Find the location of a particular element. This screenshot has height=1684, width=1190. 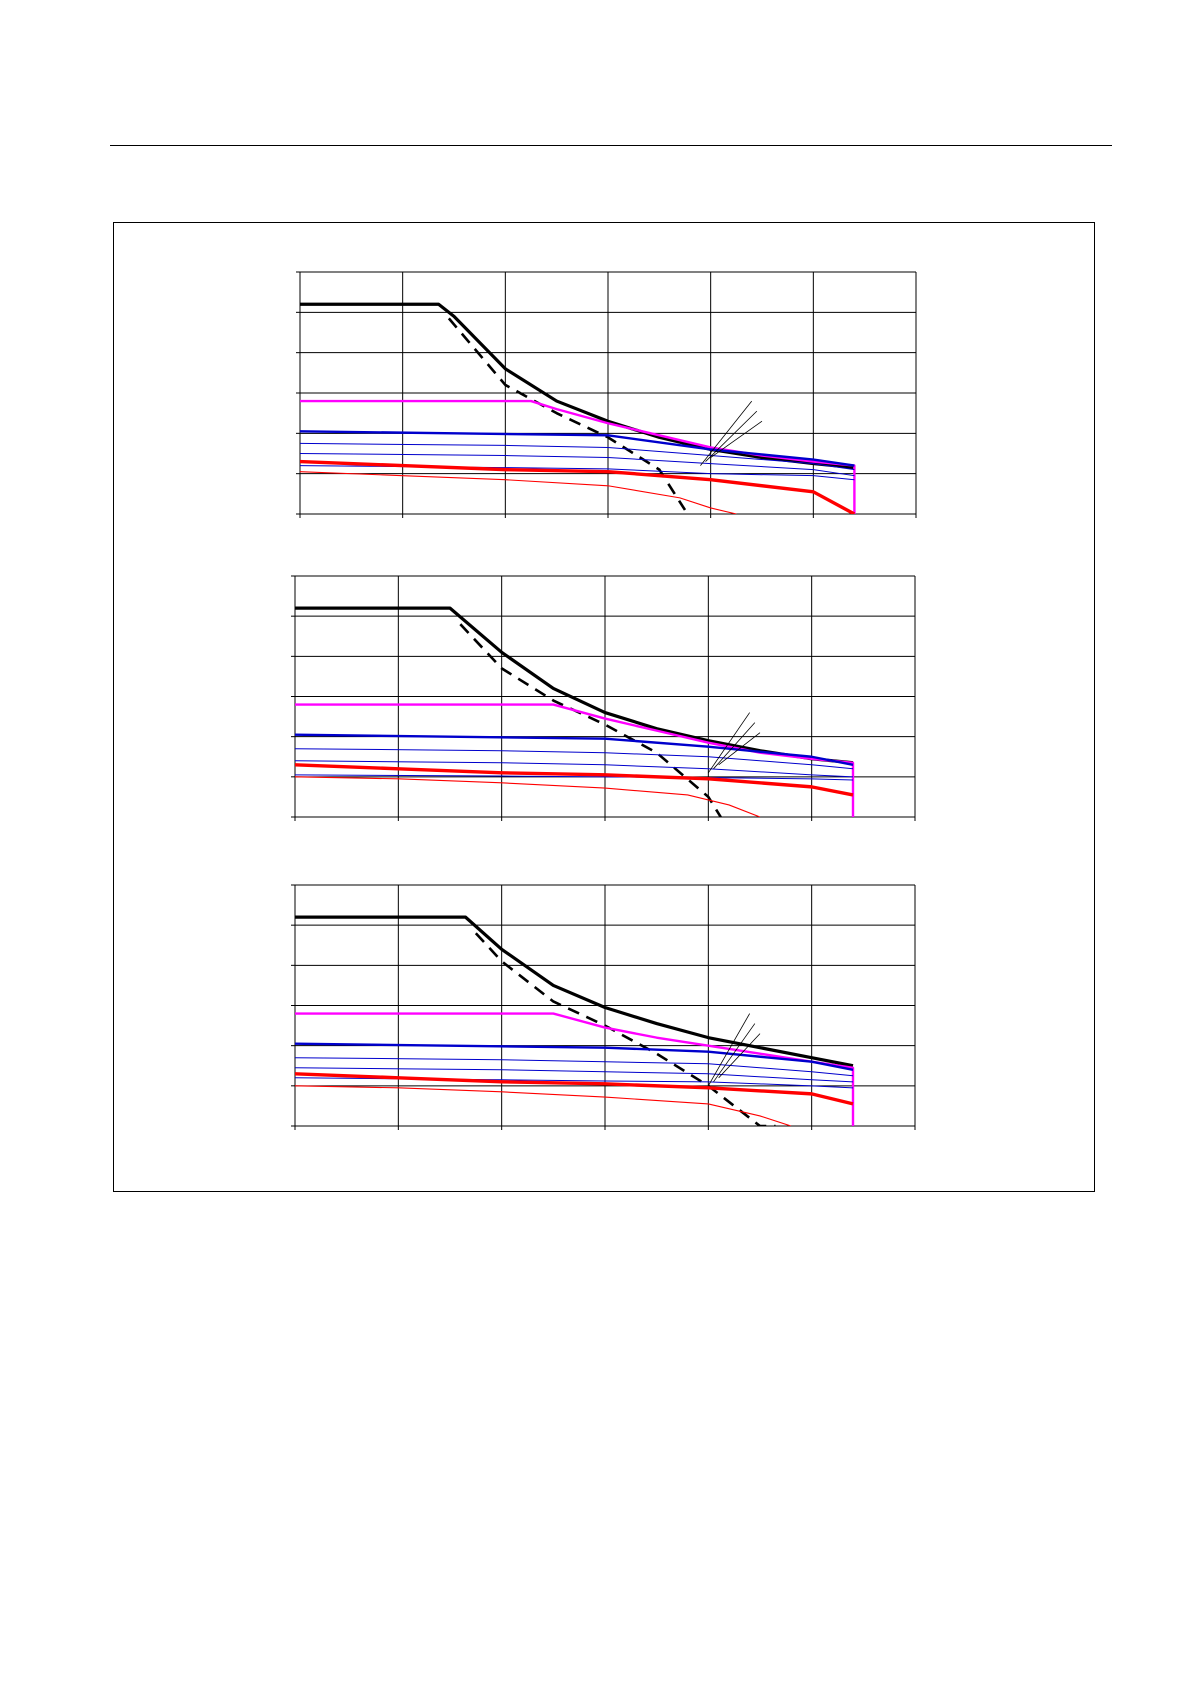

header-rule is located at coordinates (611, 145).